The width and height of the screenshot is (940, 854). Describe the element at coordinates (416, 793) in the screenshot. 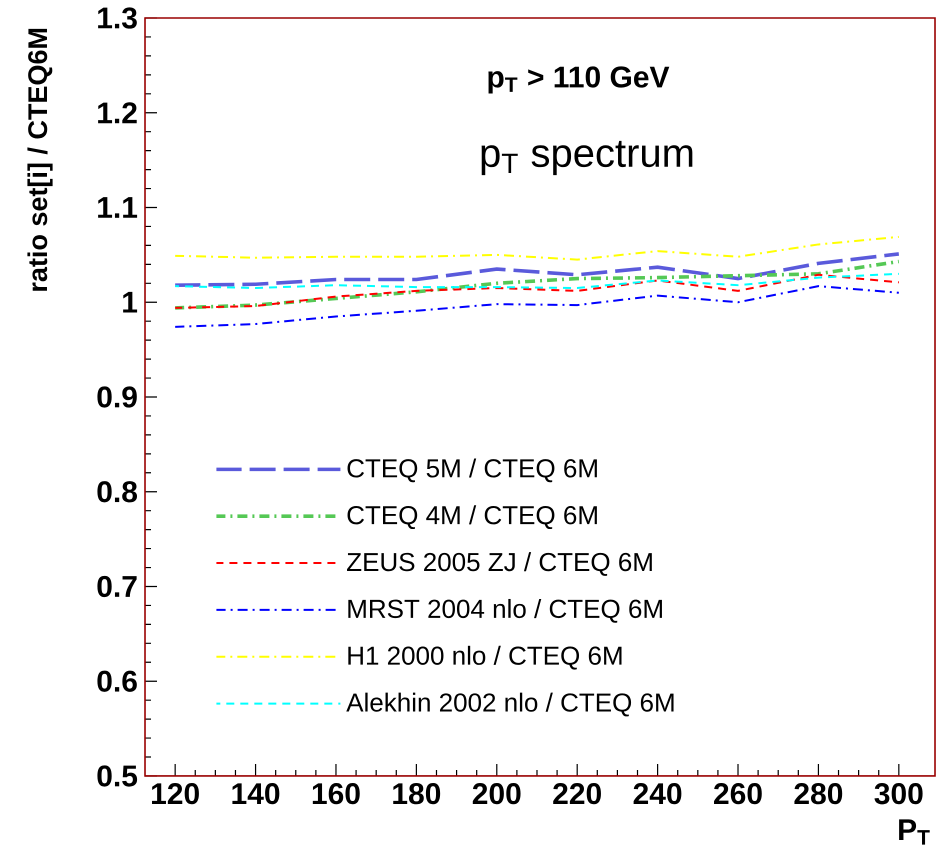

I see `x-tick-label: 180` at that location.